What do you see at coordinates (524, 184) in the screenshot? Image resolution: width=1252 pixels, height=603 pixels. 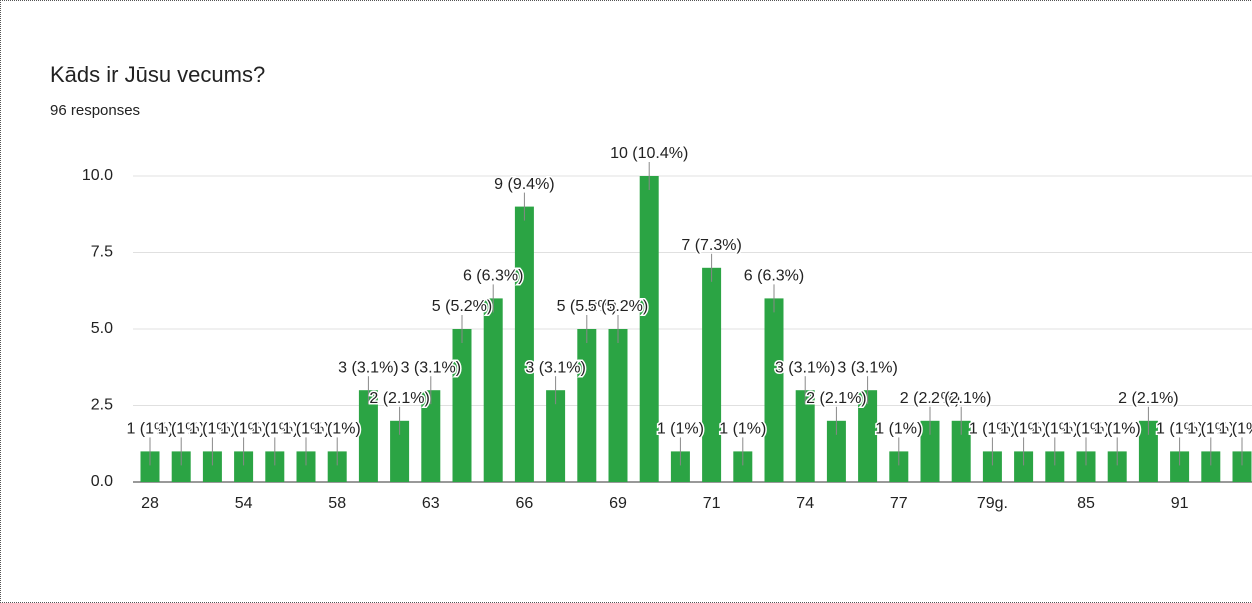 I see `data-label: 9 (9.4%)` at bounding box center [524, 184].